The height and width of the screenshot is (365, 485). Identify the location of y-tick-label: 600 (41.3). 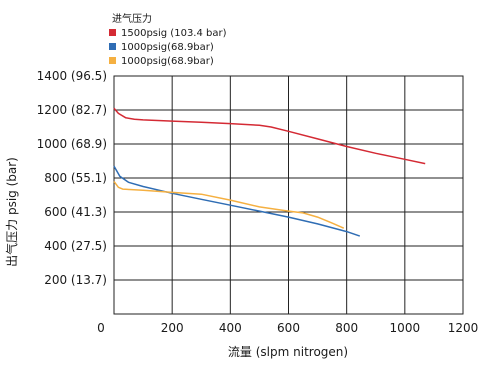
(75, 212).